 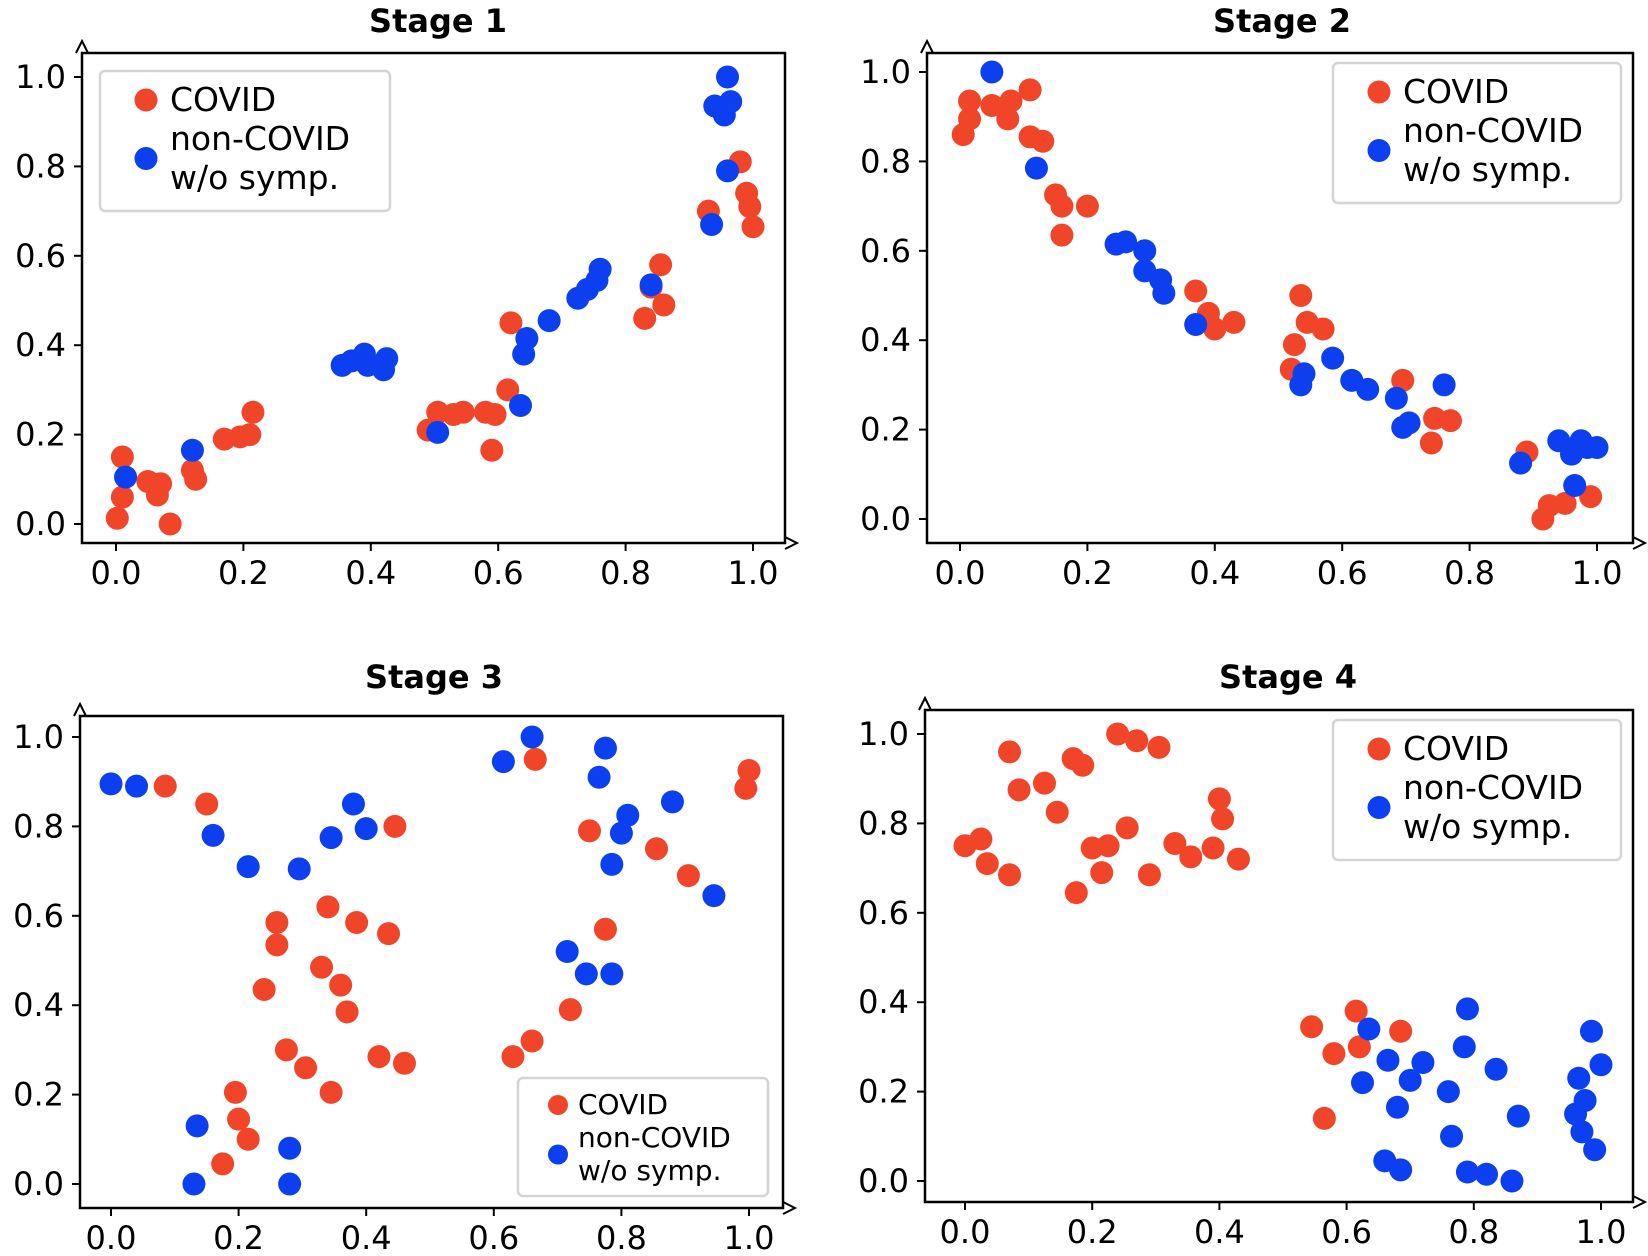 What do you see at coordinates (1219, 1232) in the screenshot?
I see `x-tick-label: 0.4` at bounding box center [1219, 1232].